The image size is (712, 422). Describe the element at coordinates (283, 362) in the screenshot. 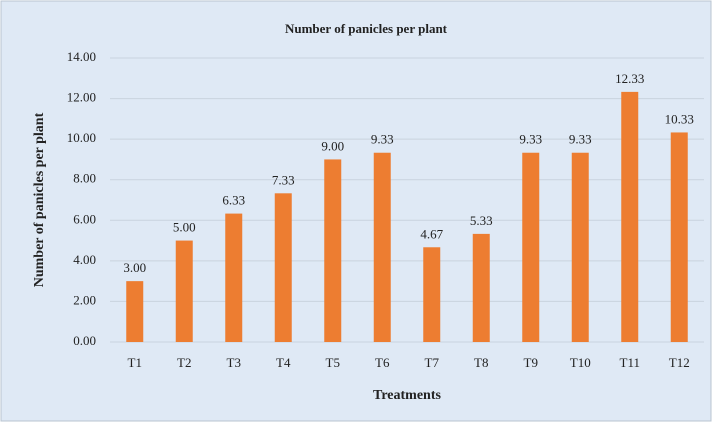

I see `x-tick-label: T4` at that location.